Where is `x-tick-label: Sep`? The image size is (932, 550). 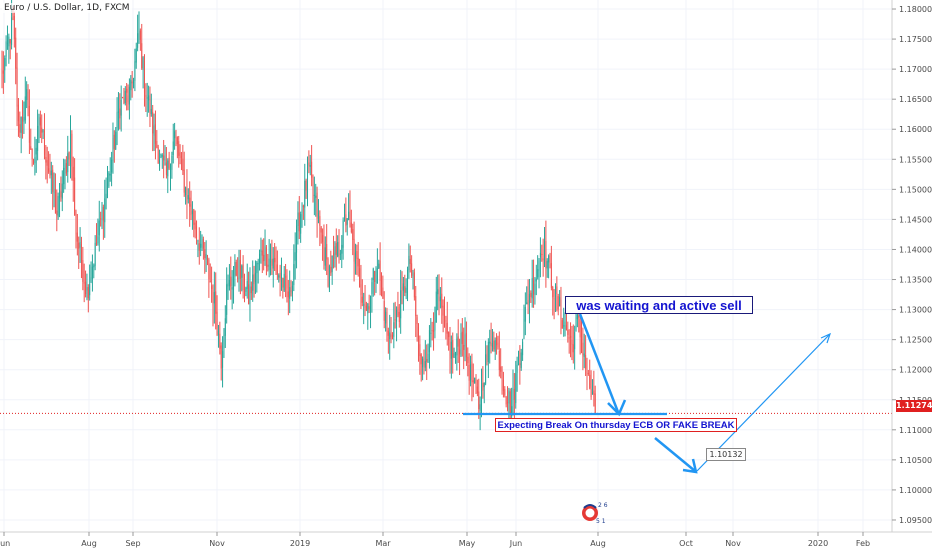
x-tick-label: Sep is located at coordinates (132, 543).